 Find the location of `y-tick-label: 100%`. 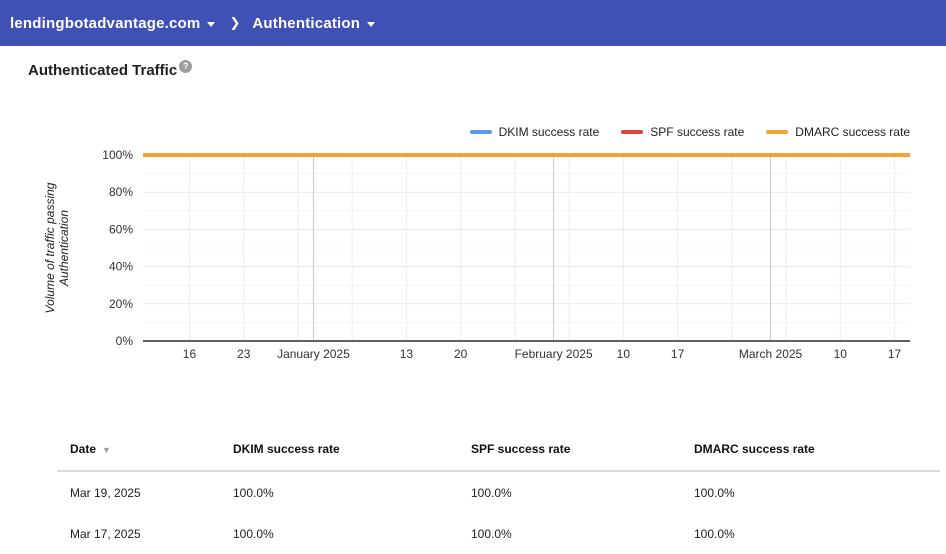

y-tick-label: 100% is located at coordinates (117, 155).